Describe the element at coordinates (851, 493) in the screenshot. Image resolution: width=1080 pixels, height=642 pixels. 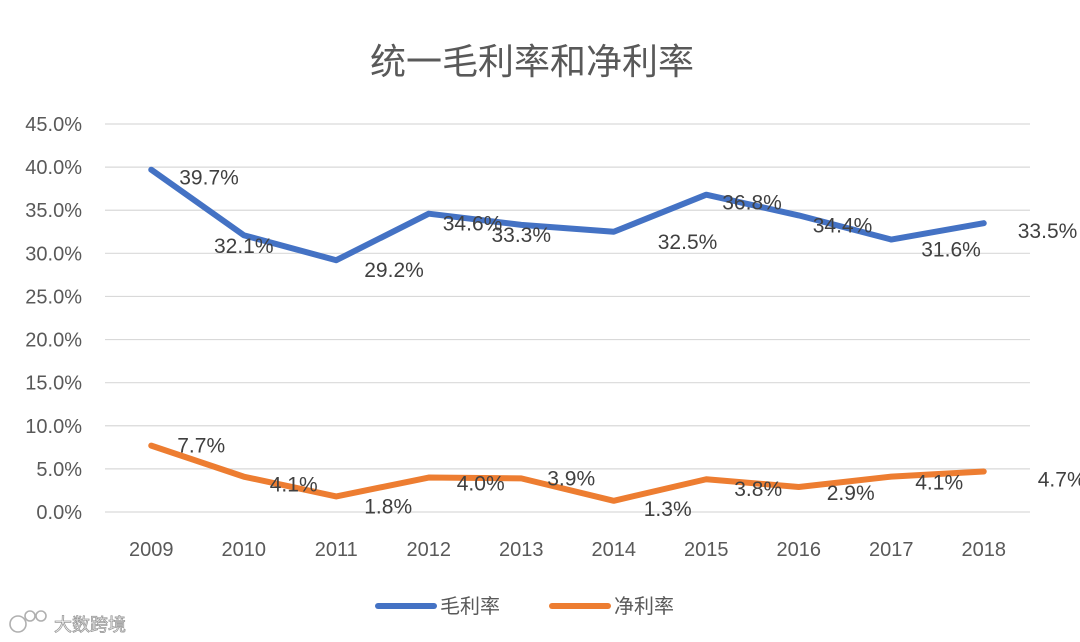
I see `data-label: 2.9%` at that location.